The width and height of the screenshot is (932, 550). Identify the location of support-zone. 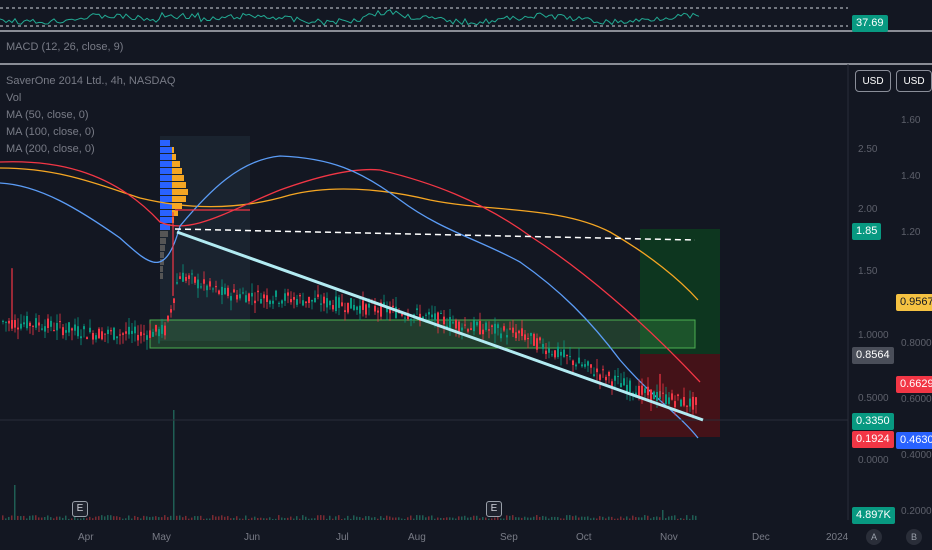
(422, 334).